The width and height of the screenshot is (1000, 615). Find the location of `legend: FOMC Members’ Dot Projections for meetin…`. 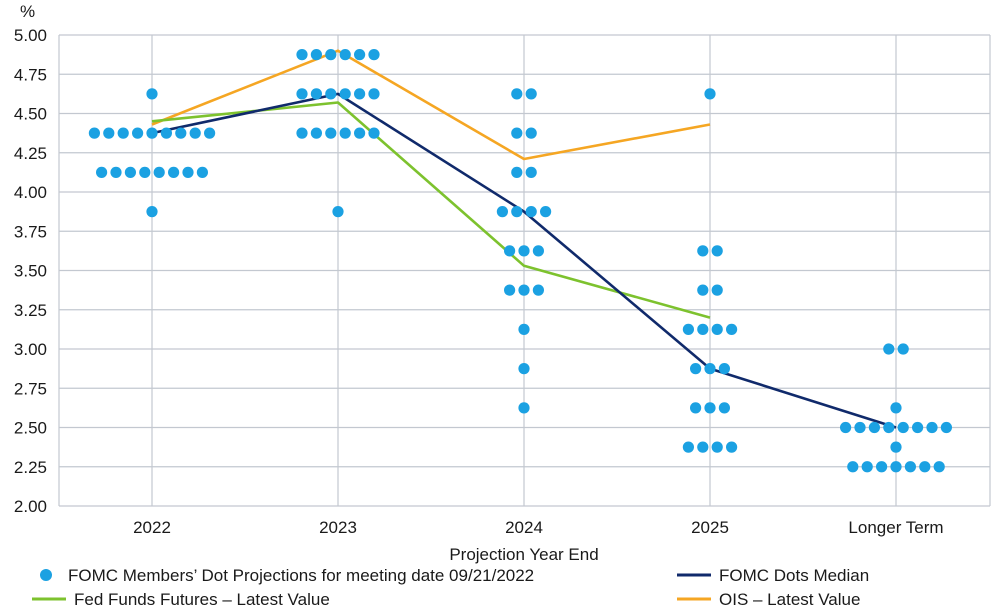

legend: FOMC Members’ Dot Projections for meetin… is located at coordinates (450, 587).